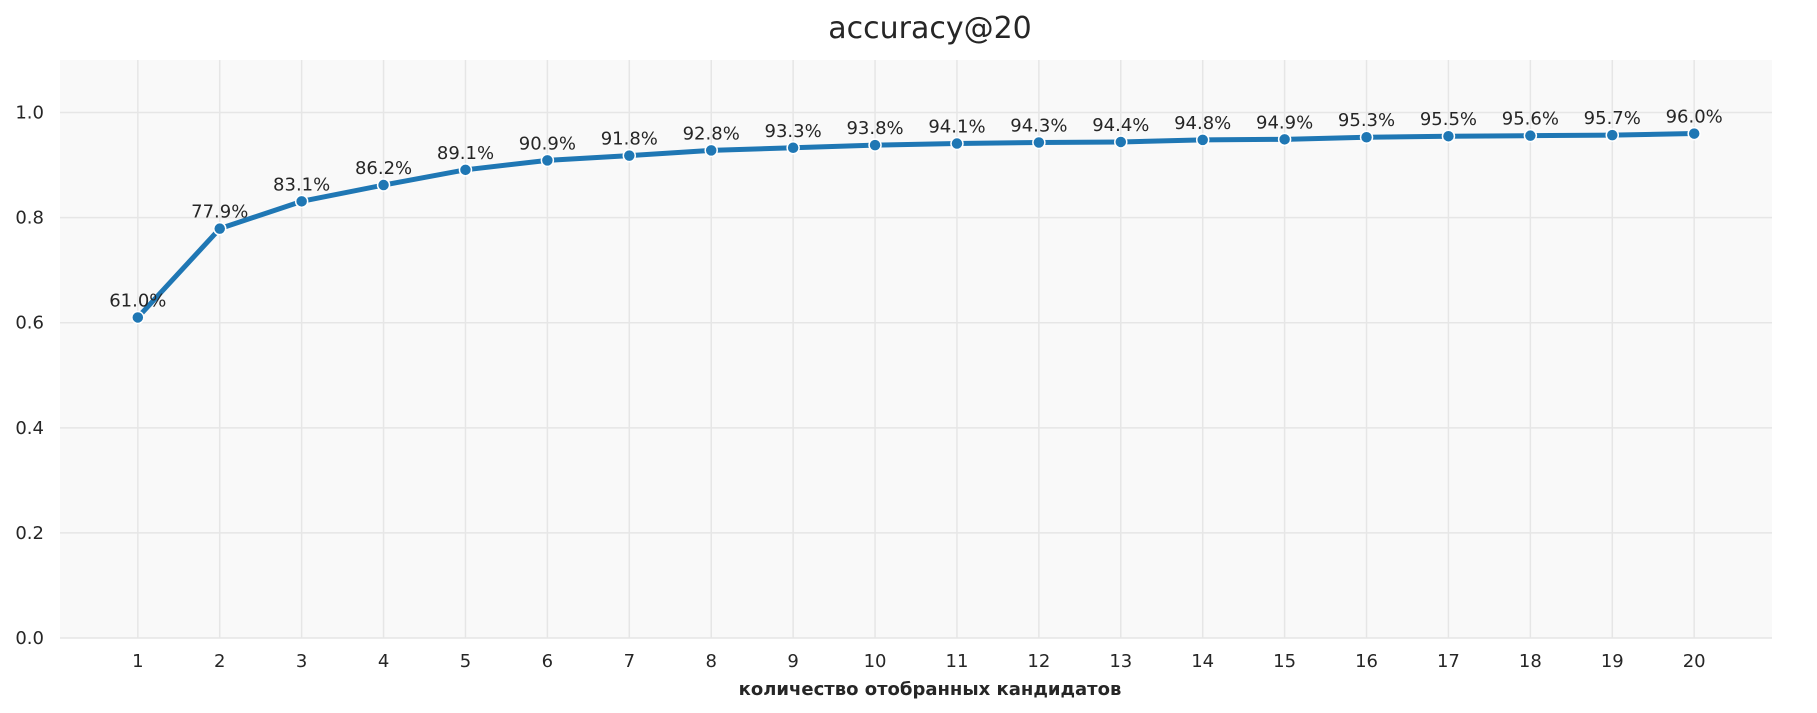 The height and width of the screenshot is (713, 1817). Describe the element at coordinates (1694, 661) in the screenshot. I see `x-tick-label: 20` at that location.